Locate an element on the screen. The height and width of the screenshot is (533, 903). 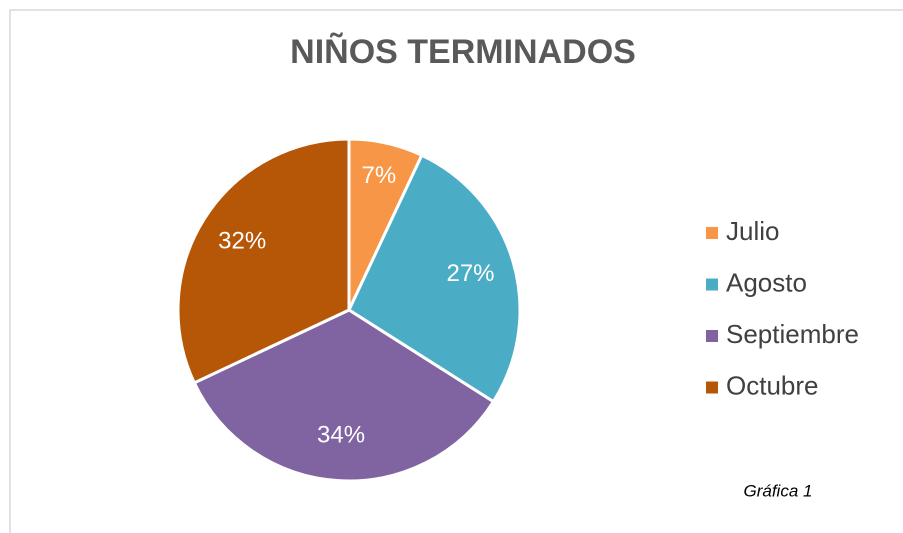
legend-label: Julio is located at coordinates (752, 231).